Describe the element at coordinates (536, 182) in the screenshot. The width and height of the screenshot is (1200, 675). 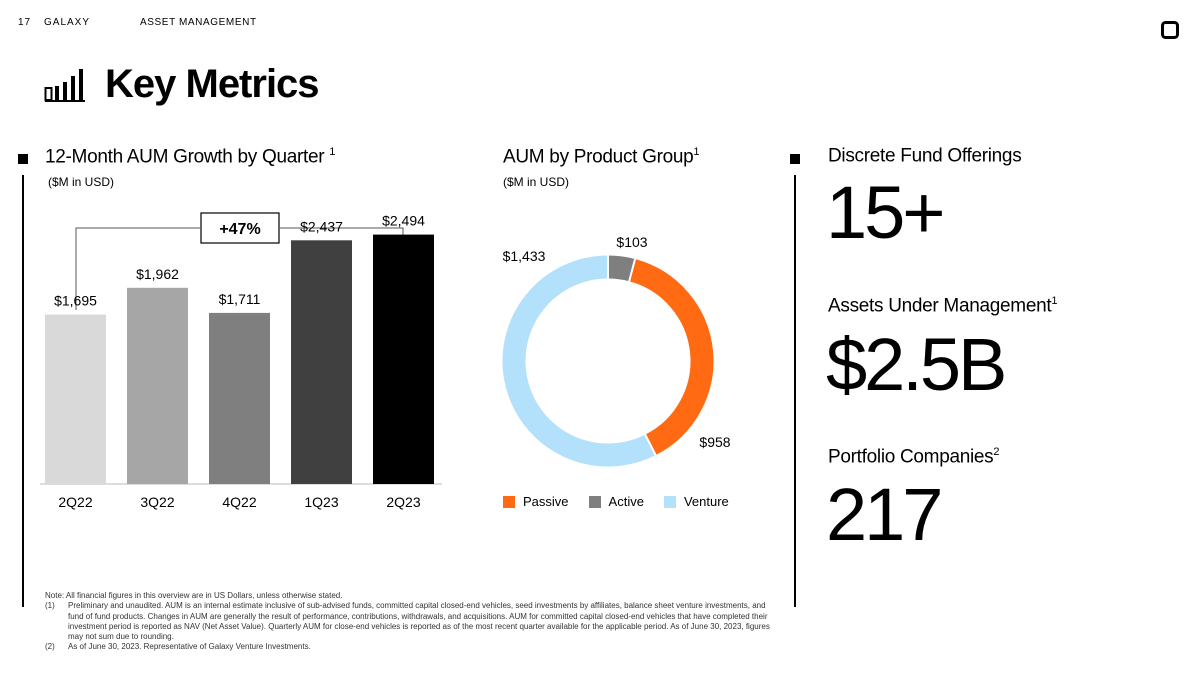
I see `donut-chart-subtitle: ($M in USD)` at that location.